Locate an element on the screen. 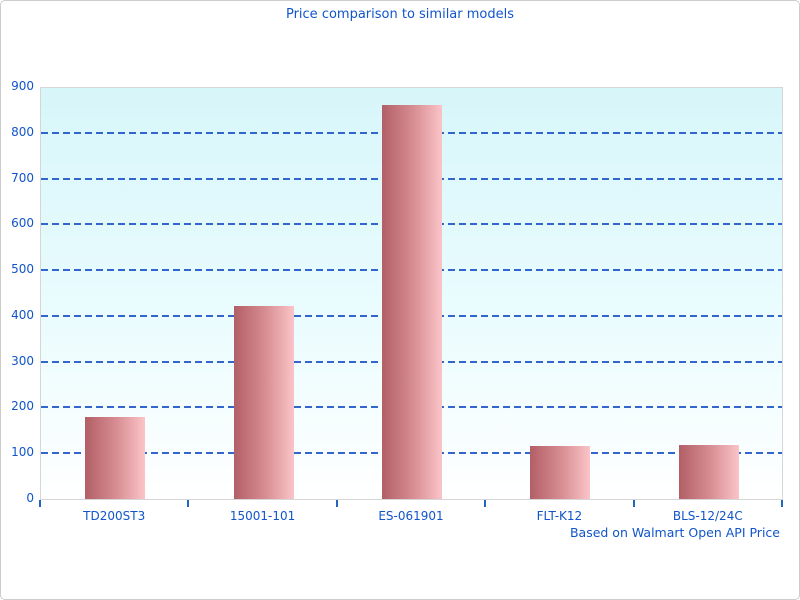 The height and width of the screenshot is (600, 800). y-axis-label-600: 600 is located at coordinates (22, 223).